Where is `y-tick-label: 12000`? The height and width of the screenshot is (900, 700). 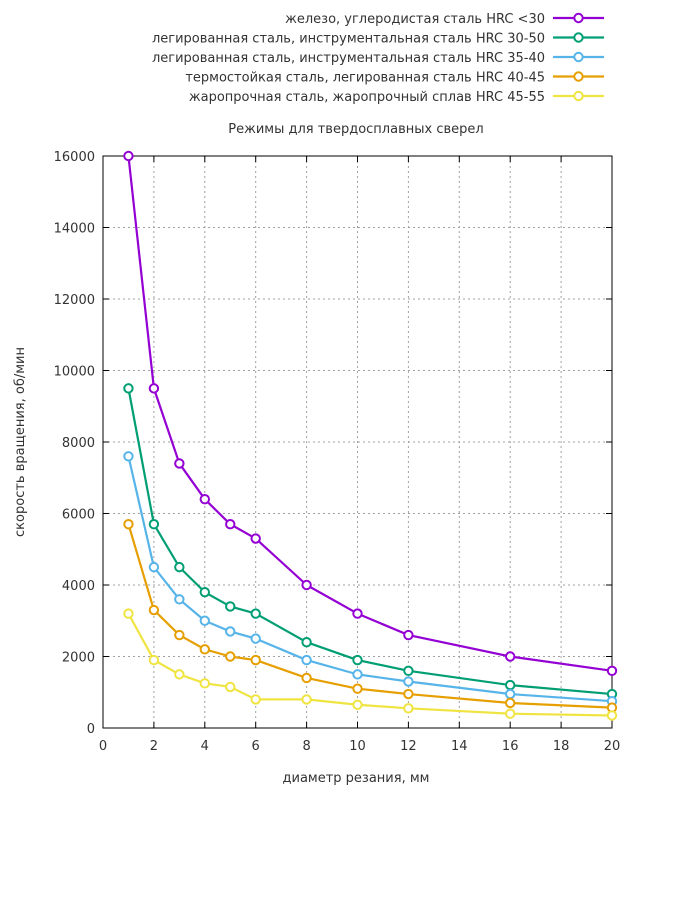
y-tick-label: 12000 is located at coordinates (74, 300).